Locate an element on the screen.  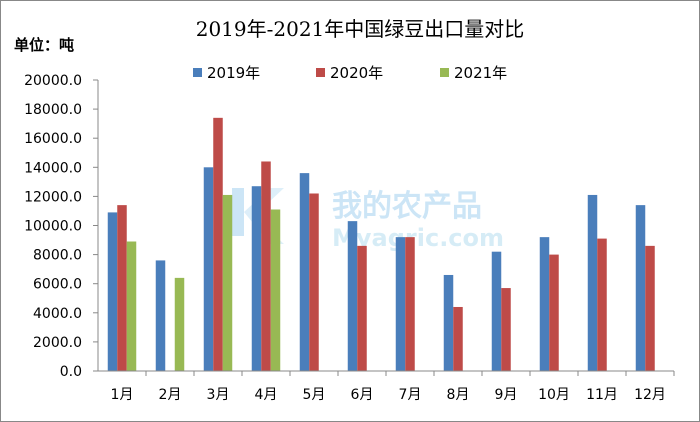
y-tick-label: 18000.0 is located at coordinates (53, 110).